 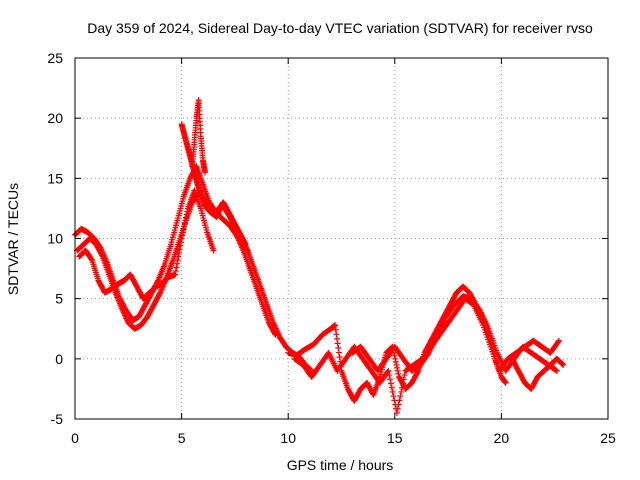 What do you see at coordinates (13, 239) in the screenshot?
I see `y-axis-label: SDTVAR / TECUs` at bounding box center [13, 239].